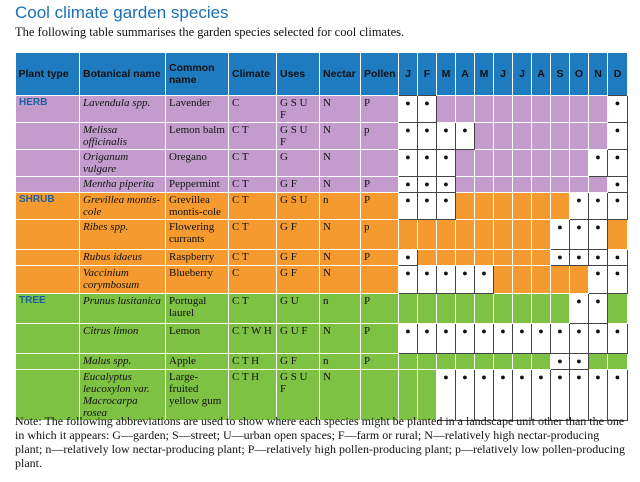 The image size is (640, 482). Describe the element at coordinates (47, 74) in the screenshot. I see `col-header-plant-type: Plant type` at that location.